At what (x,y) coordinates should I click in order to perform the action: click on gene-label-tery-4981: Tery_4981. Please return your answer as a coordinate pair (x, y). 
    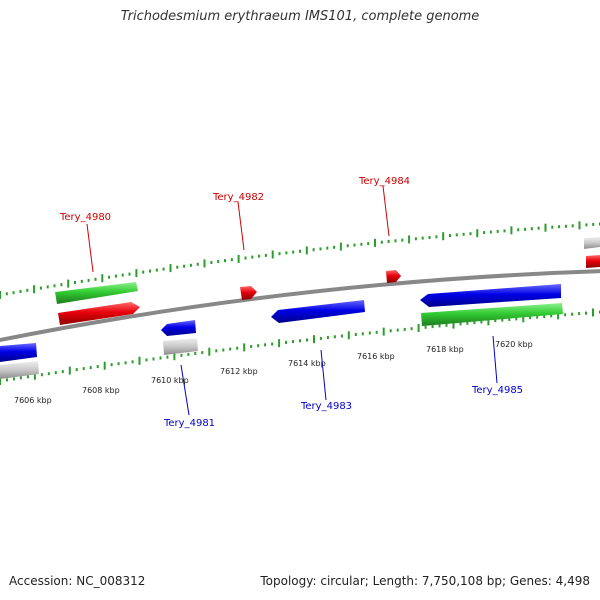
    Looking at the image, I should click on (189, 423).